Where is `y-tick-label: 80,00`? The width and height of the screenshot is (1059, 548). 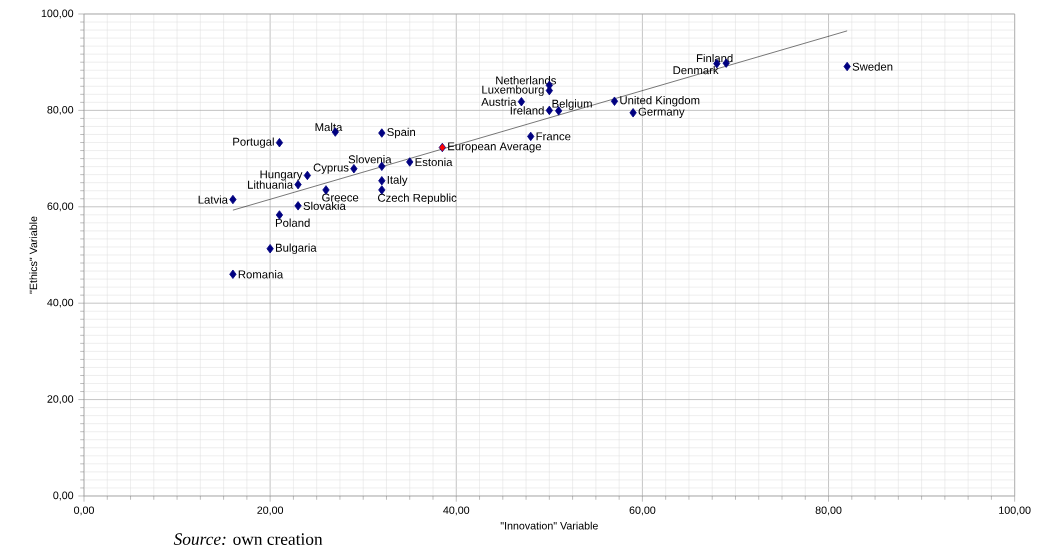
y-tick-label: 80,00 is located at coordinates (60, 110).